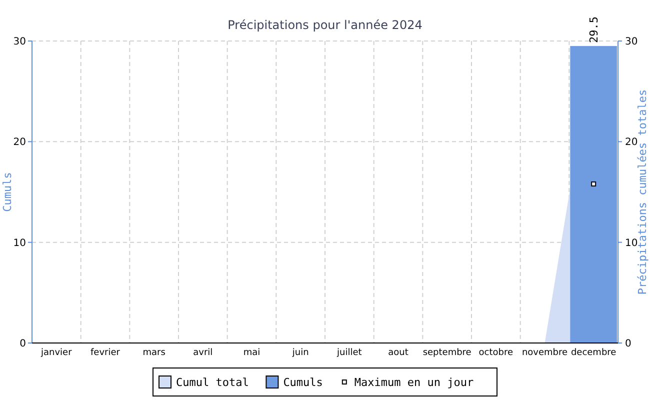  I want to click on legend-label: Cumul total, so click(212, 382).